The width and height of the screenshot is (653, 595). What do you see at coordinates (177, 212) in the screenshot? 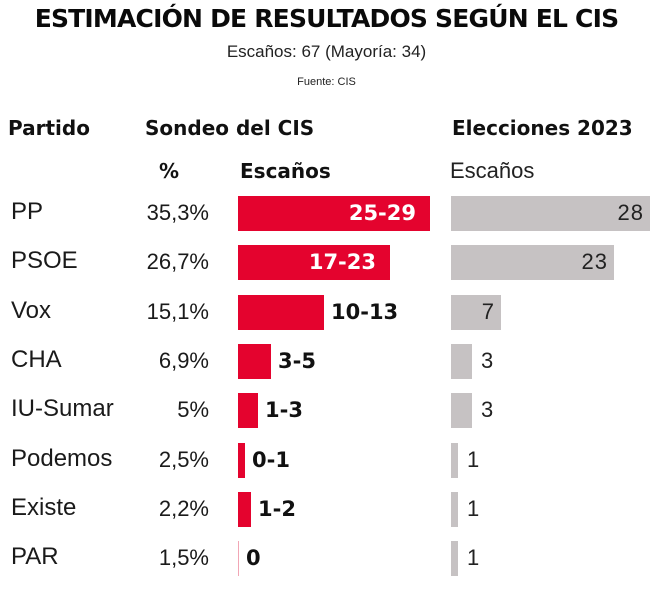
I see `percent-label: 35,3%` at bounding box center [177, 212].